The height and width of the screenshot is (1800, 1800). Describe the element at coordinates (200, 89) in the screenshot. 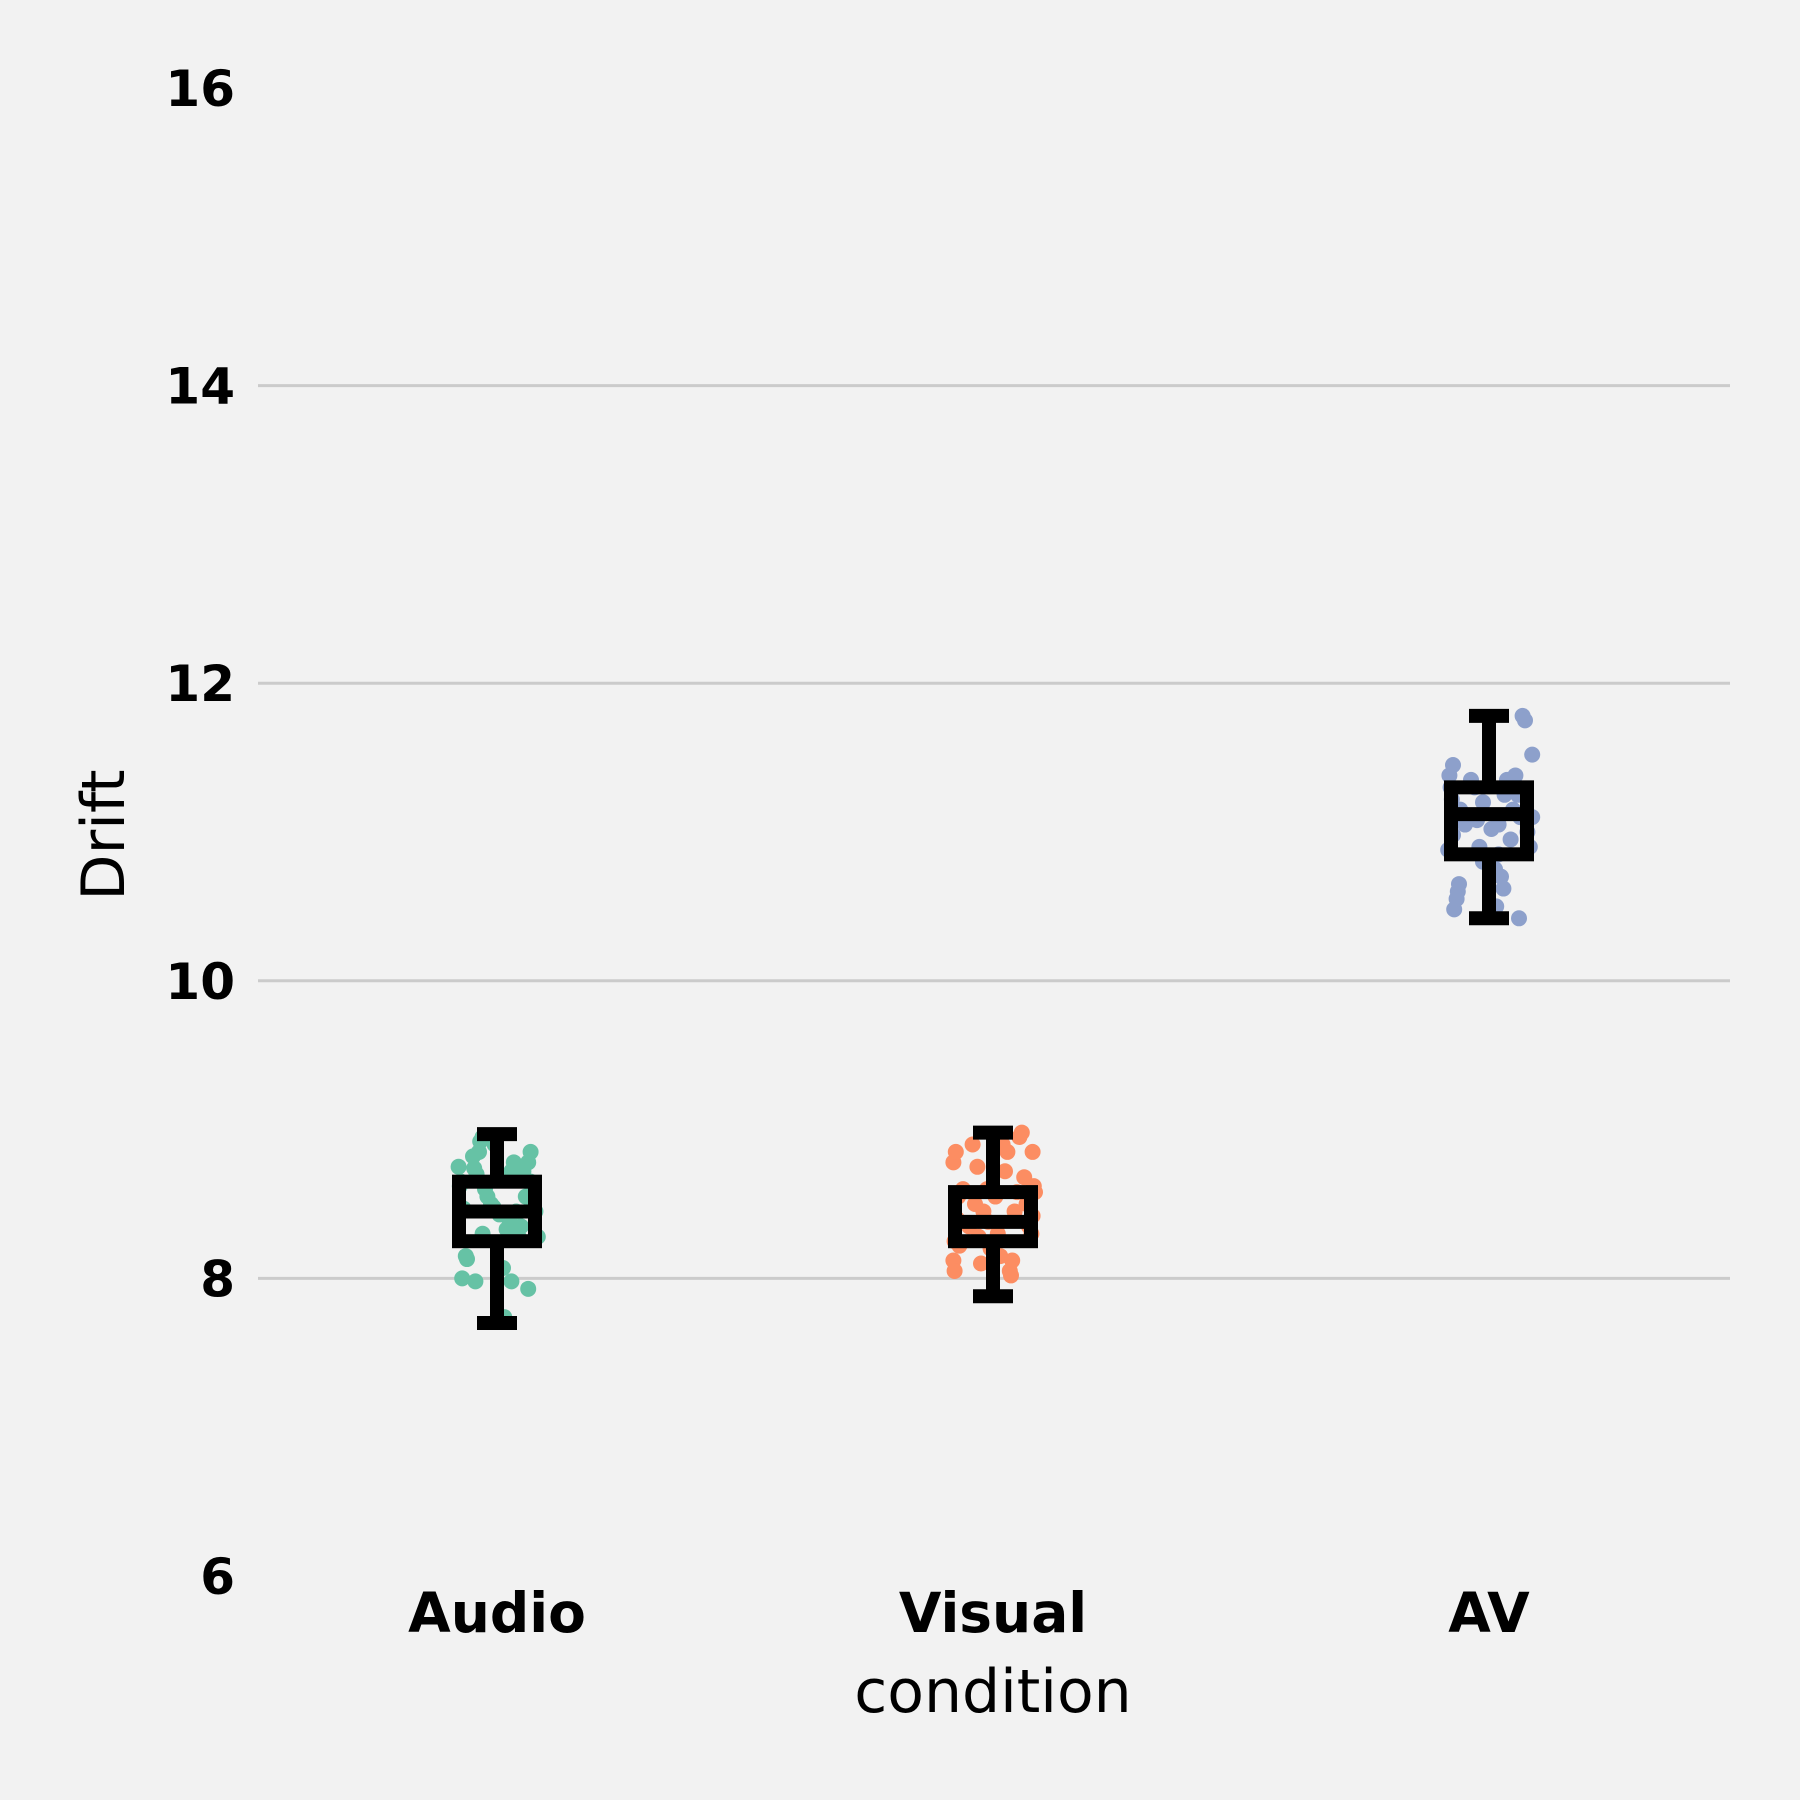

I see `y-tick-label: 16` at that location.